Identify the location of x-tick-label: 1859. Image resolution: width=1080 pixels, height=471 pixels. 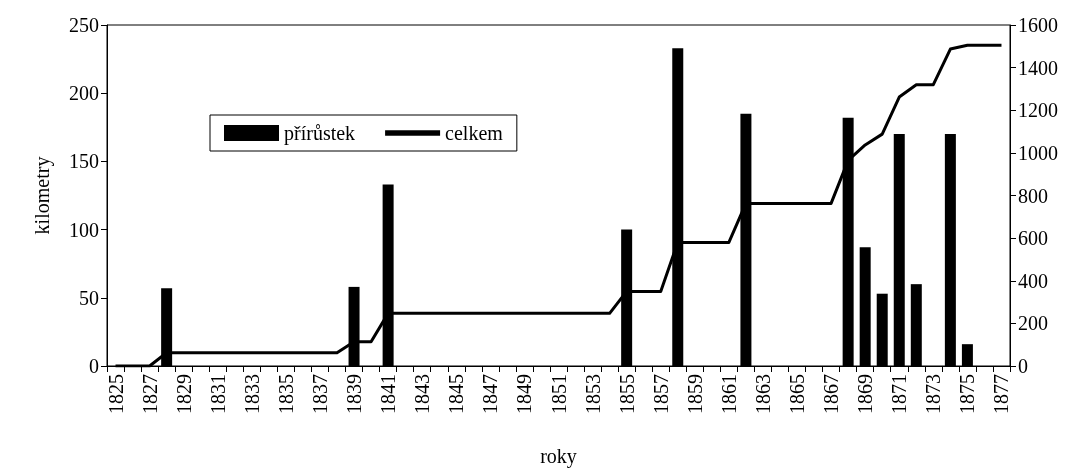
(694, 394).